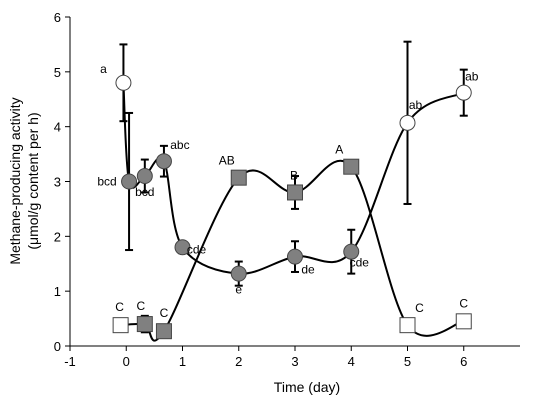 The height and width of the screenshot is (407, 536). What do you see at coordinates (57, 291) in the screenshot?
I see `y-tick-label: 1` at bounding box center [57, 291].